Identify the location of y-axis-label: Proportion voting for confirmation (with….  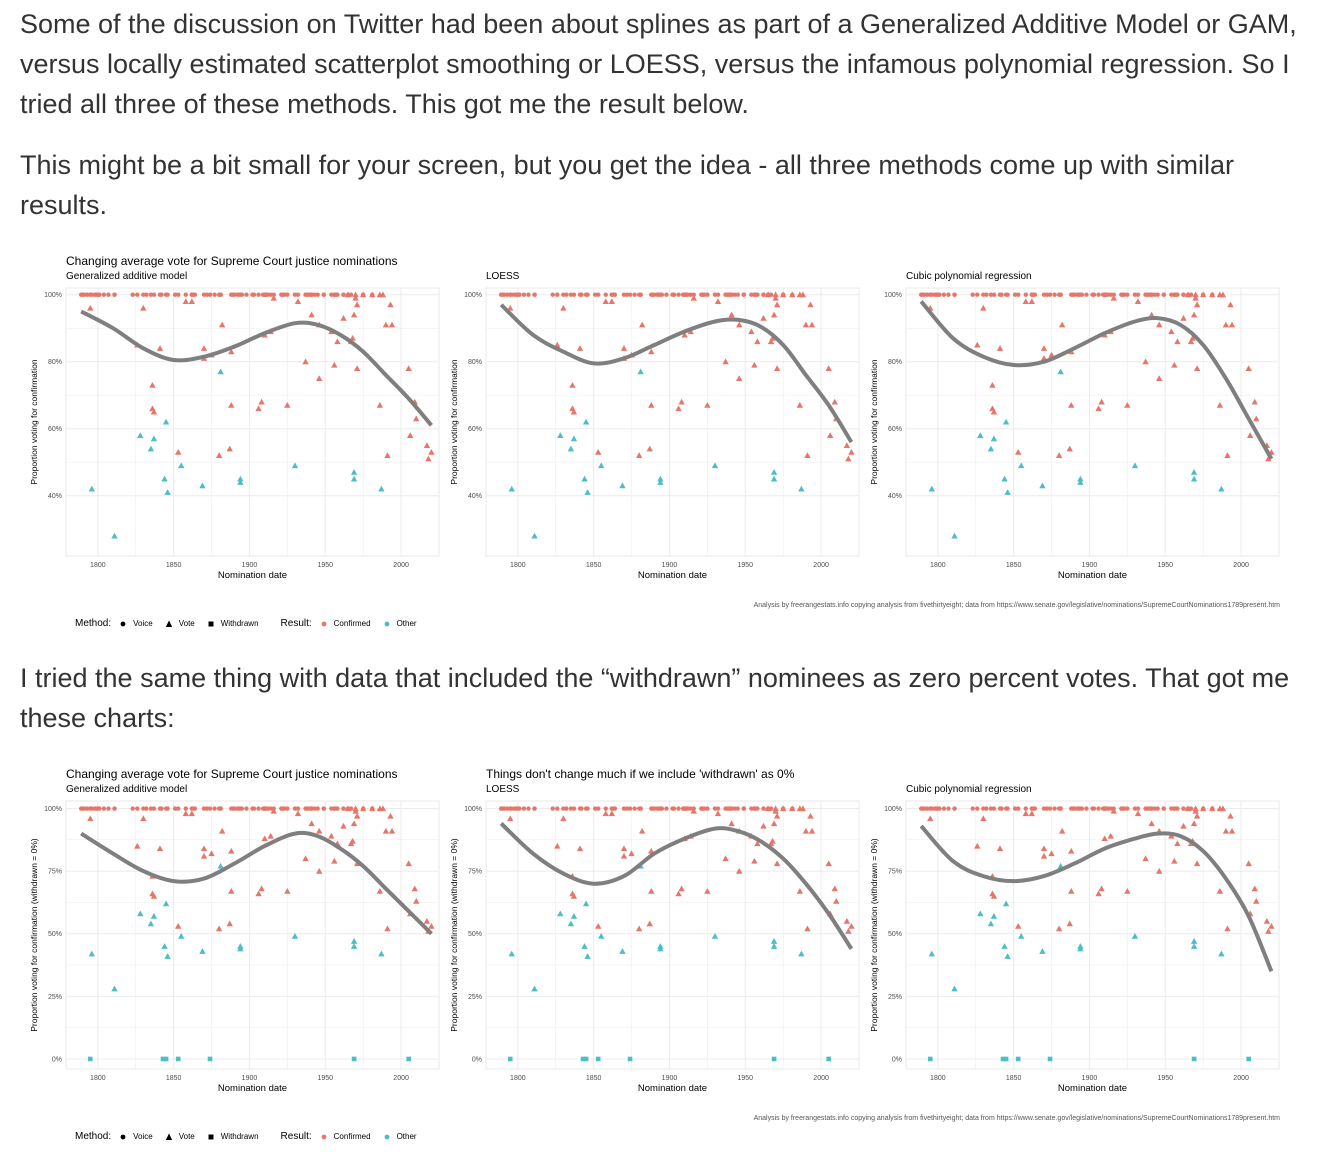
(454, 935).